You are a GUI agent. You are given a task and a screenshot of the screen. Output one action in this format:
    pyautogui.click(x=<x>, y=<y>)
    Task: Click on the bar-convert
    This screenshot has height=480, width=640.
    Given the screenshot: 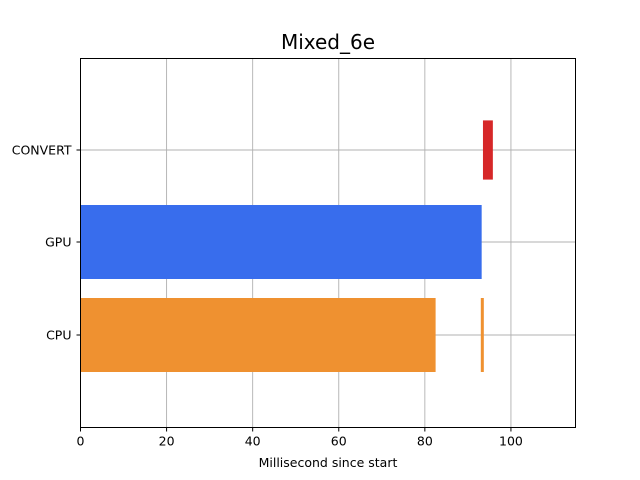 What is the action you would take?
    pyautogui.click(x=487, y=150)
    